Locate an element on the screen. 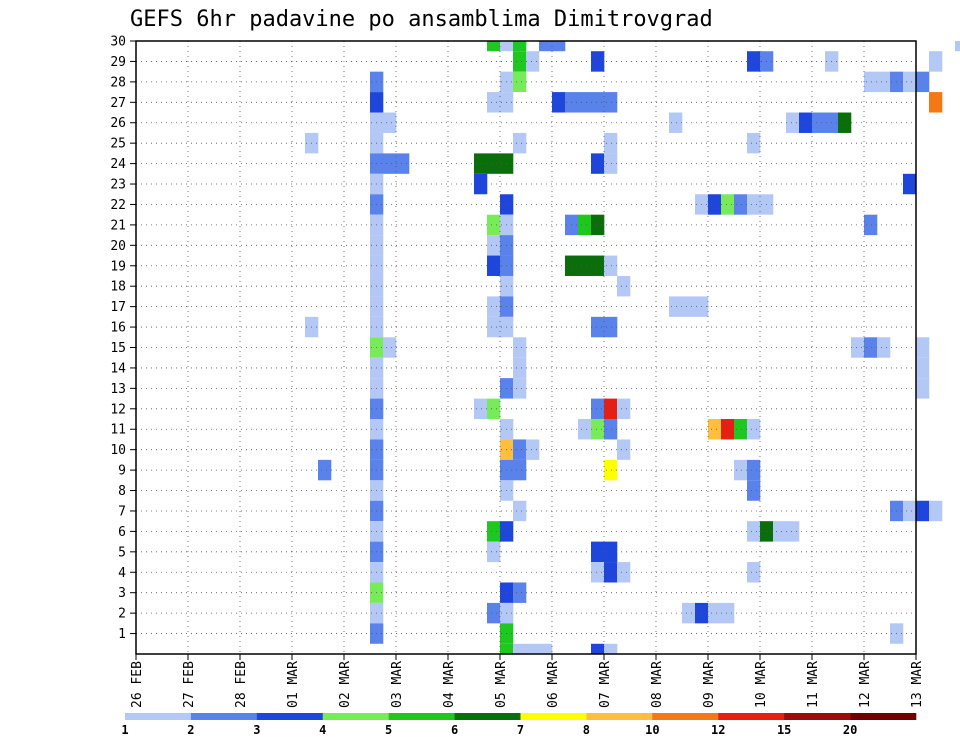 The height and width of the screenshot is (742, 960). y-tick-label: 8 is located at coordinates (122, 491).